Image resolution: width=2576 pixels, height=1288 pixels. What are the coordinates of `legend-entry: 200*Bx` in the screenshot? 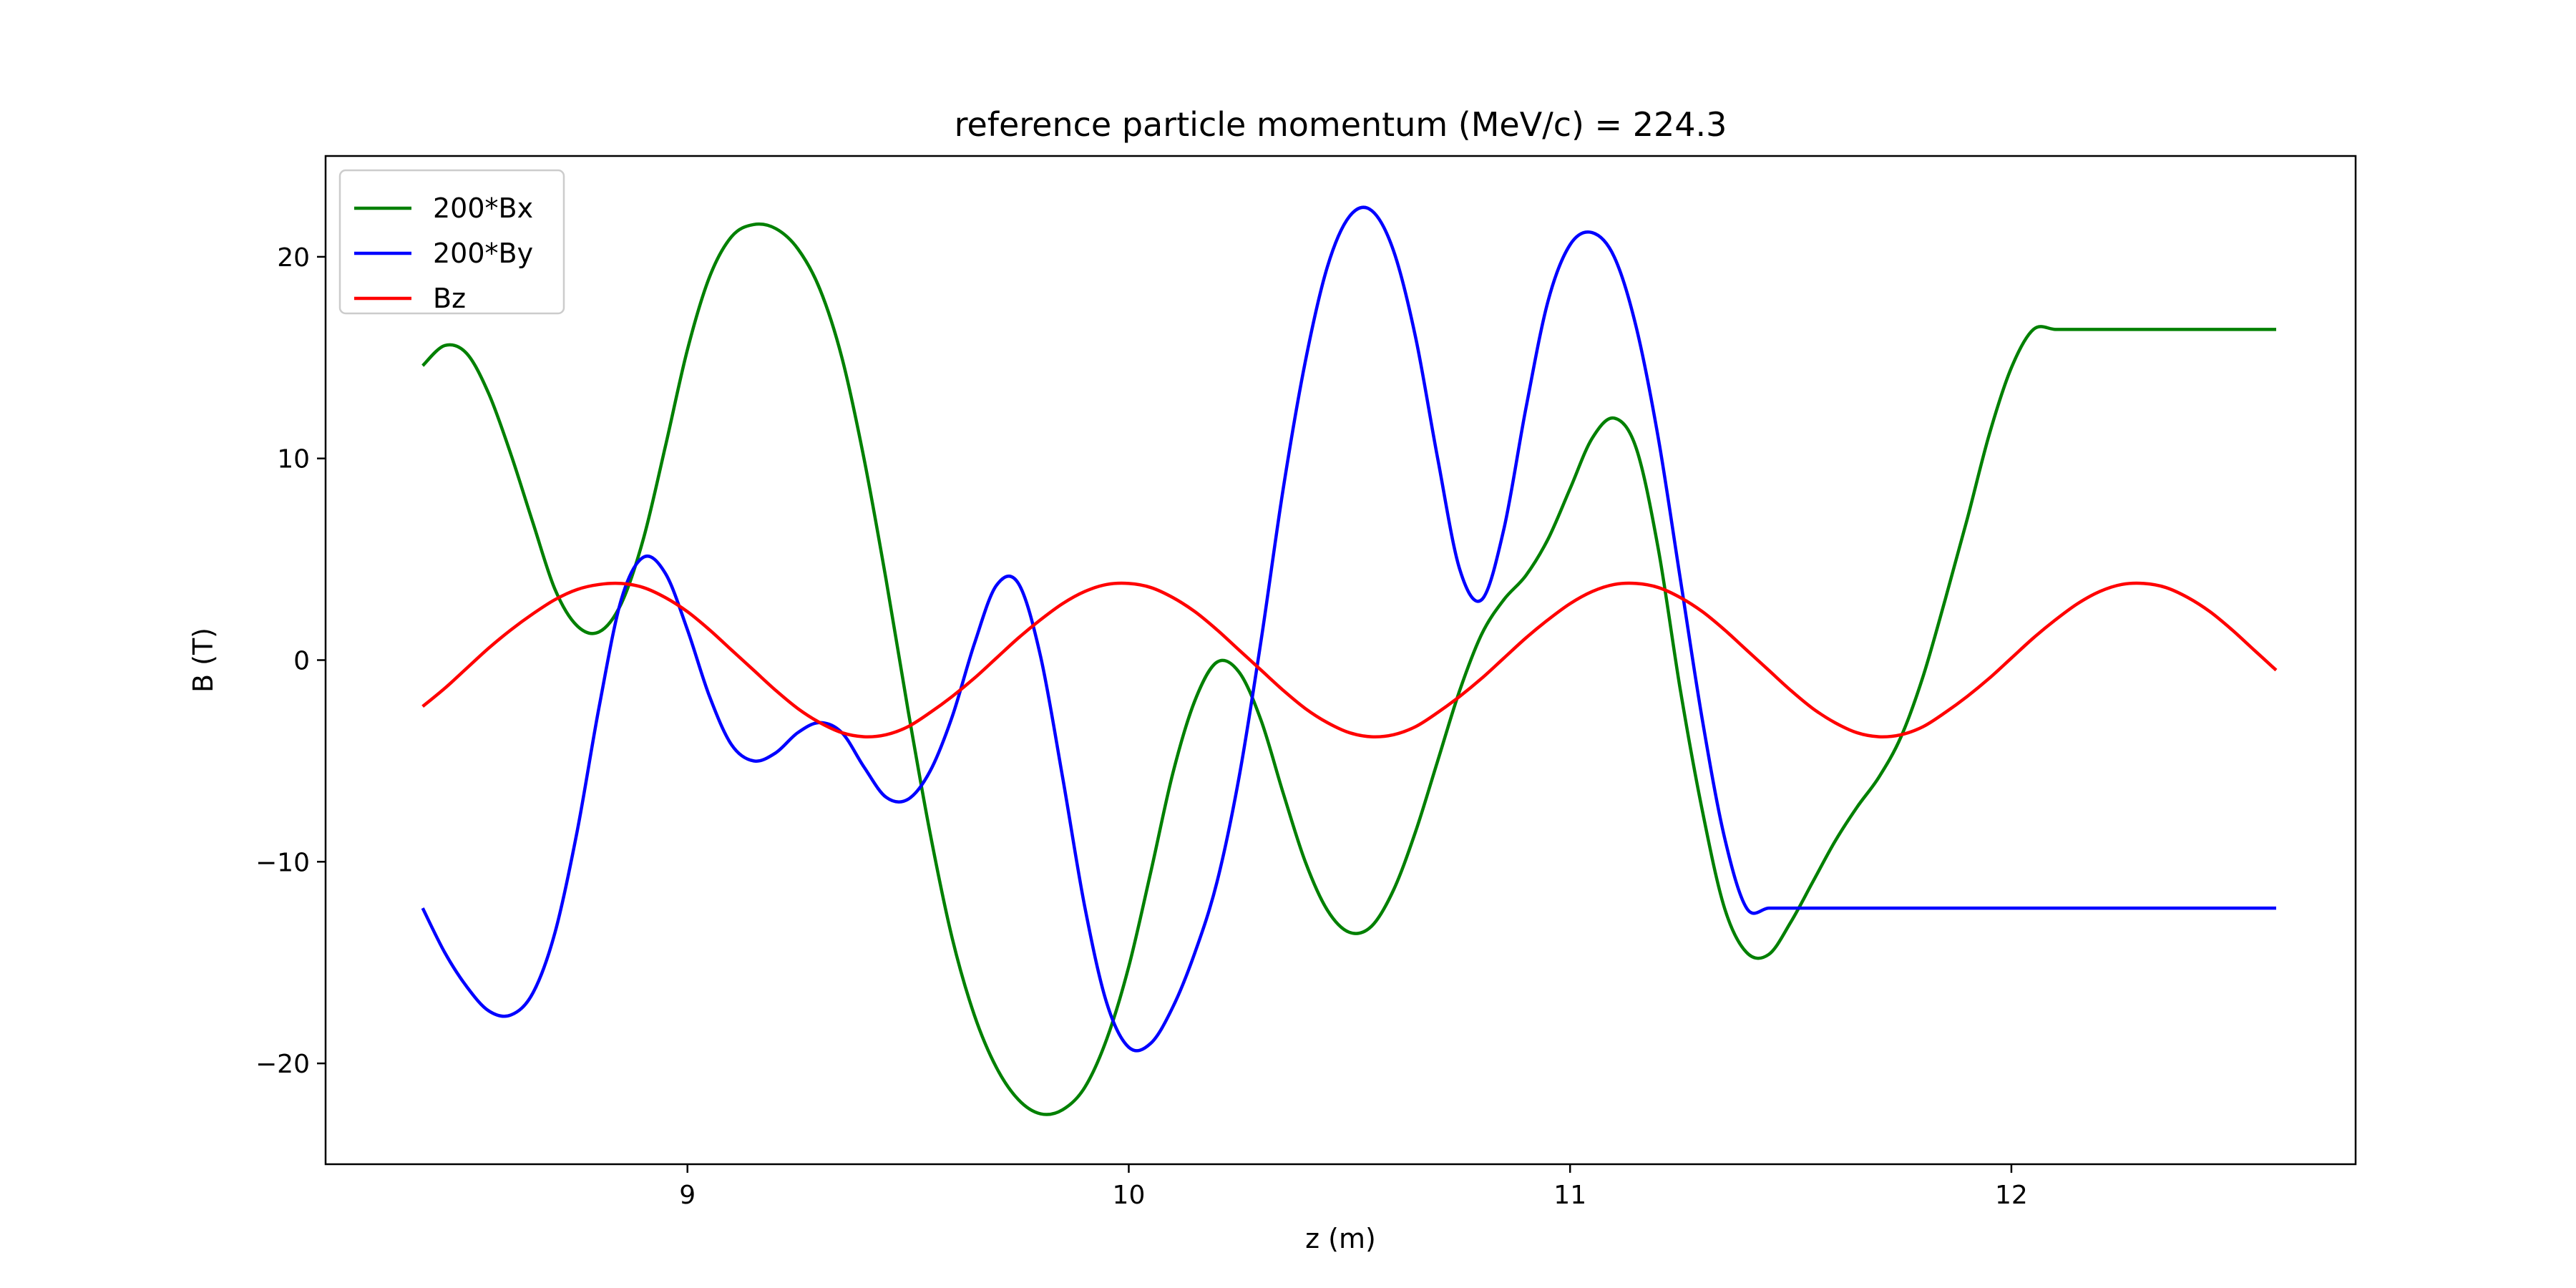 It's located at (483, 208).